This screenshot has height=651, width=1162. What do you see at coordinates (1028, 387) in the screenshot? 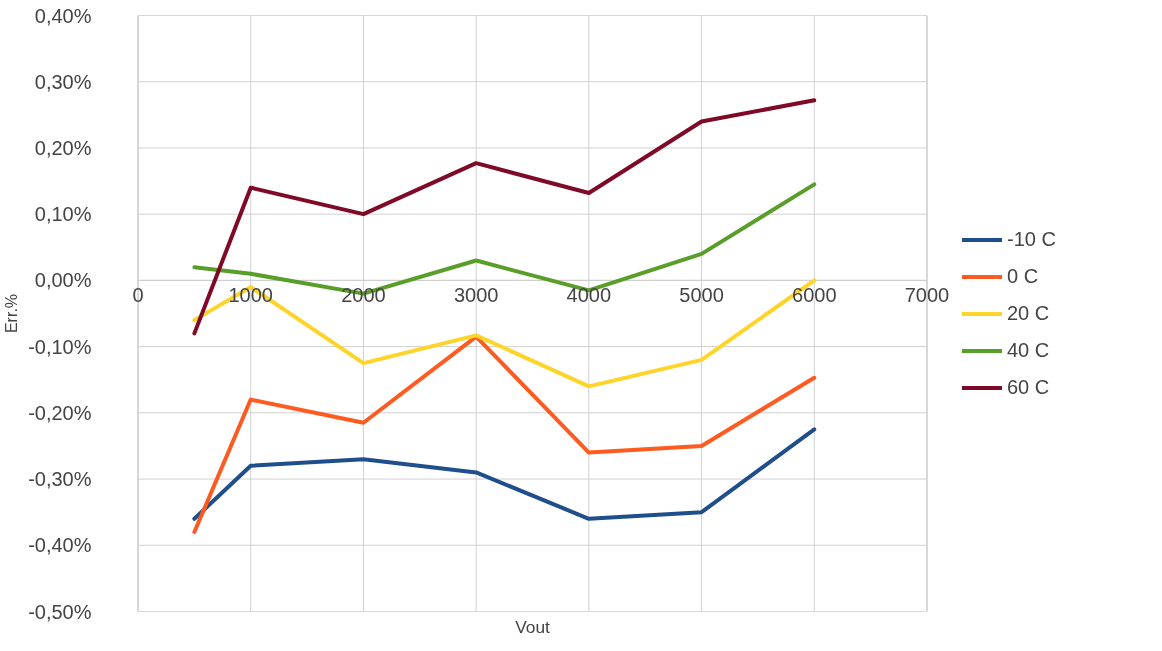
I see `legend-label: 60 C` at bounding box center [1028, 387].